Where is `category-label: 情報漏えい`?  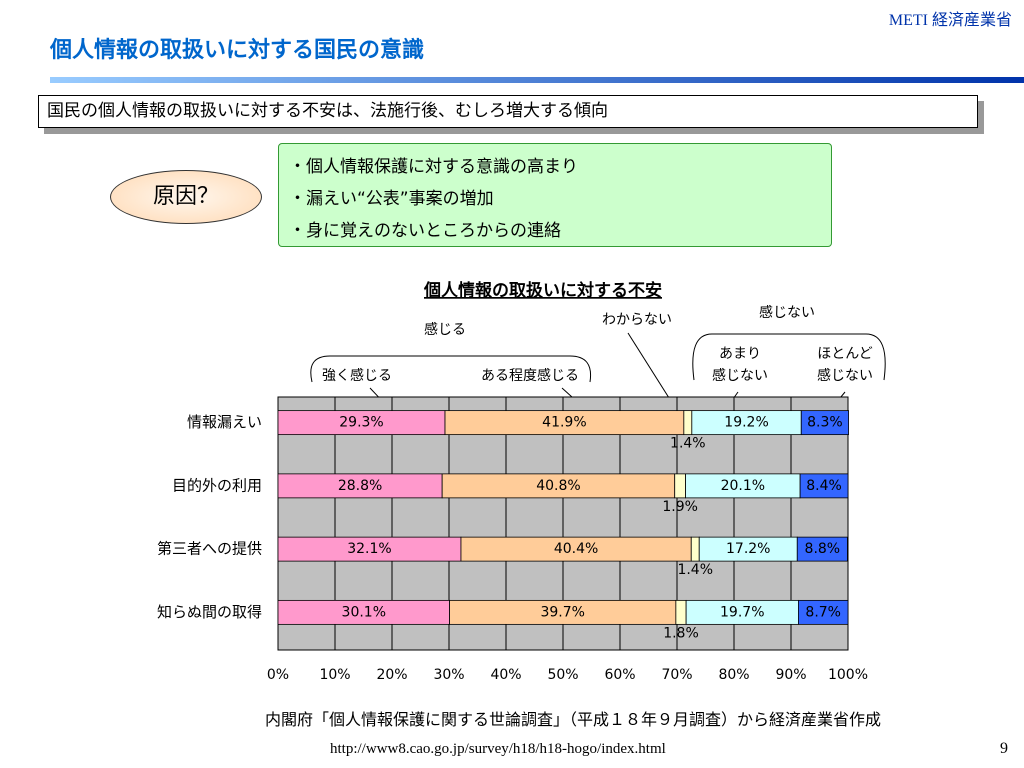
category-label: 情報漏えい is located at coordinates (224, 422).